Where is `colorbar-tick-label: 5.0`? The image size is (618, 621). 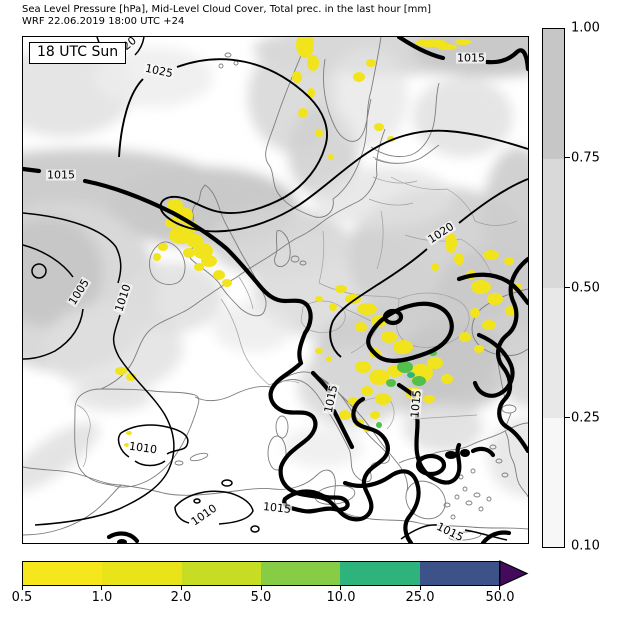
colorbar-tick-label: 5.0 is located at coordinates (261, 597).